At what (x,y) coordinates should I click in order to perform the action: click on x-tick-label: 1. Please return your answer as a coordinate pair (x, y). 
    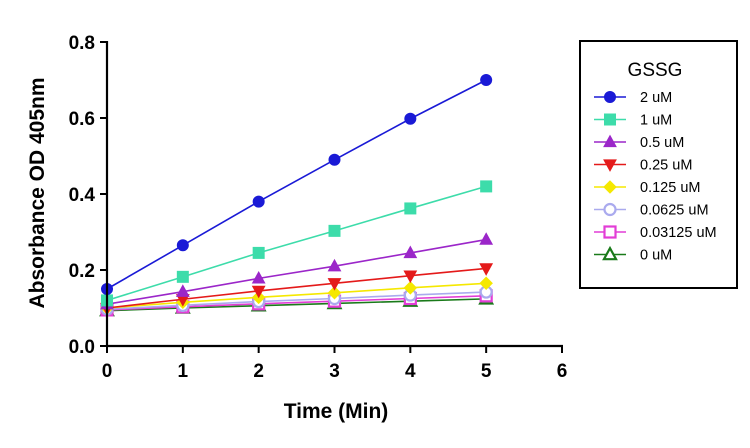
    Looking at the image, I should click on (183, 371).